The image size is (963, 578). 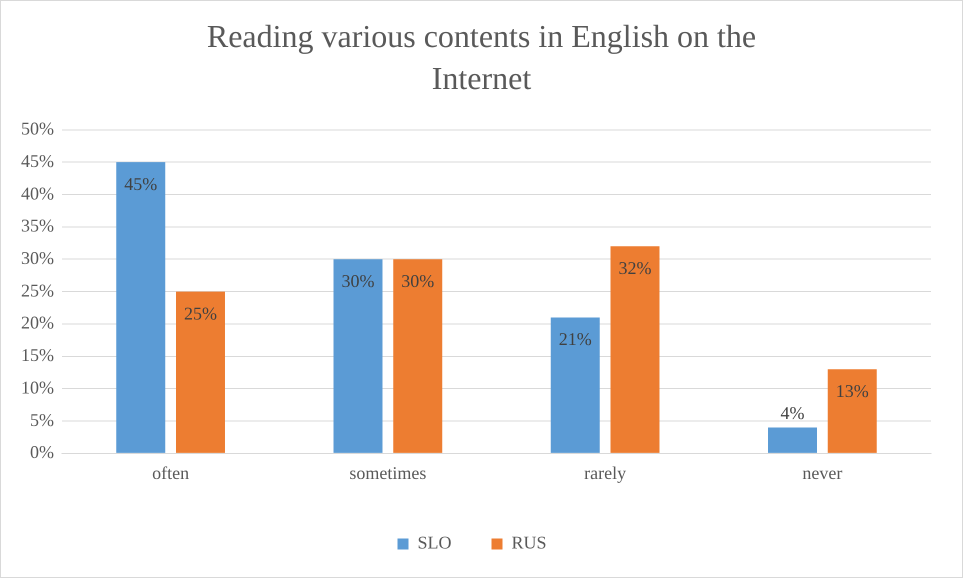 I want to click on y-tick-label: 30%, so click(x=37, y=258).